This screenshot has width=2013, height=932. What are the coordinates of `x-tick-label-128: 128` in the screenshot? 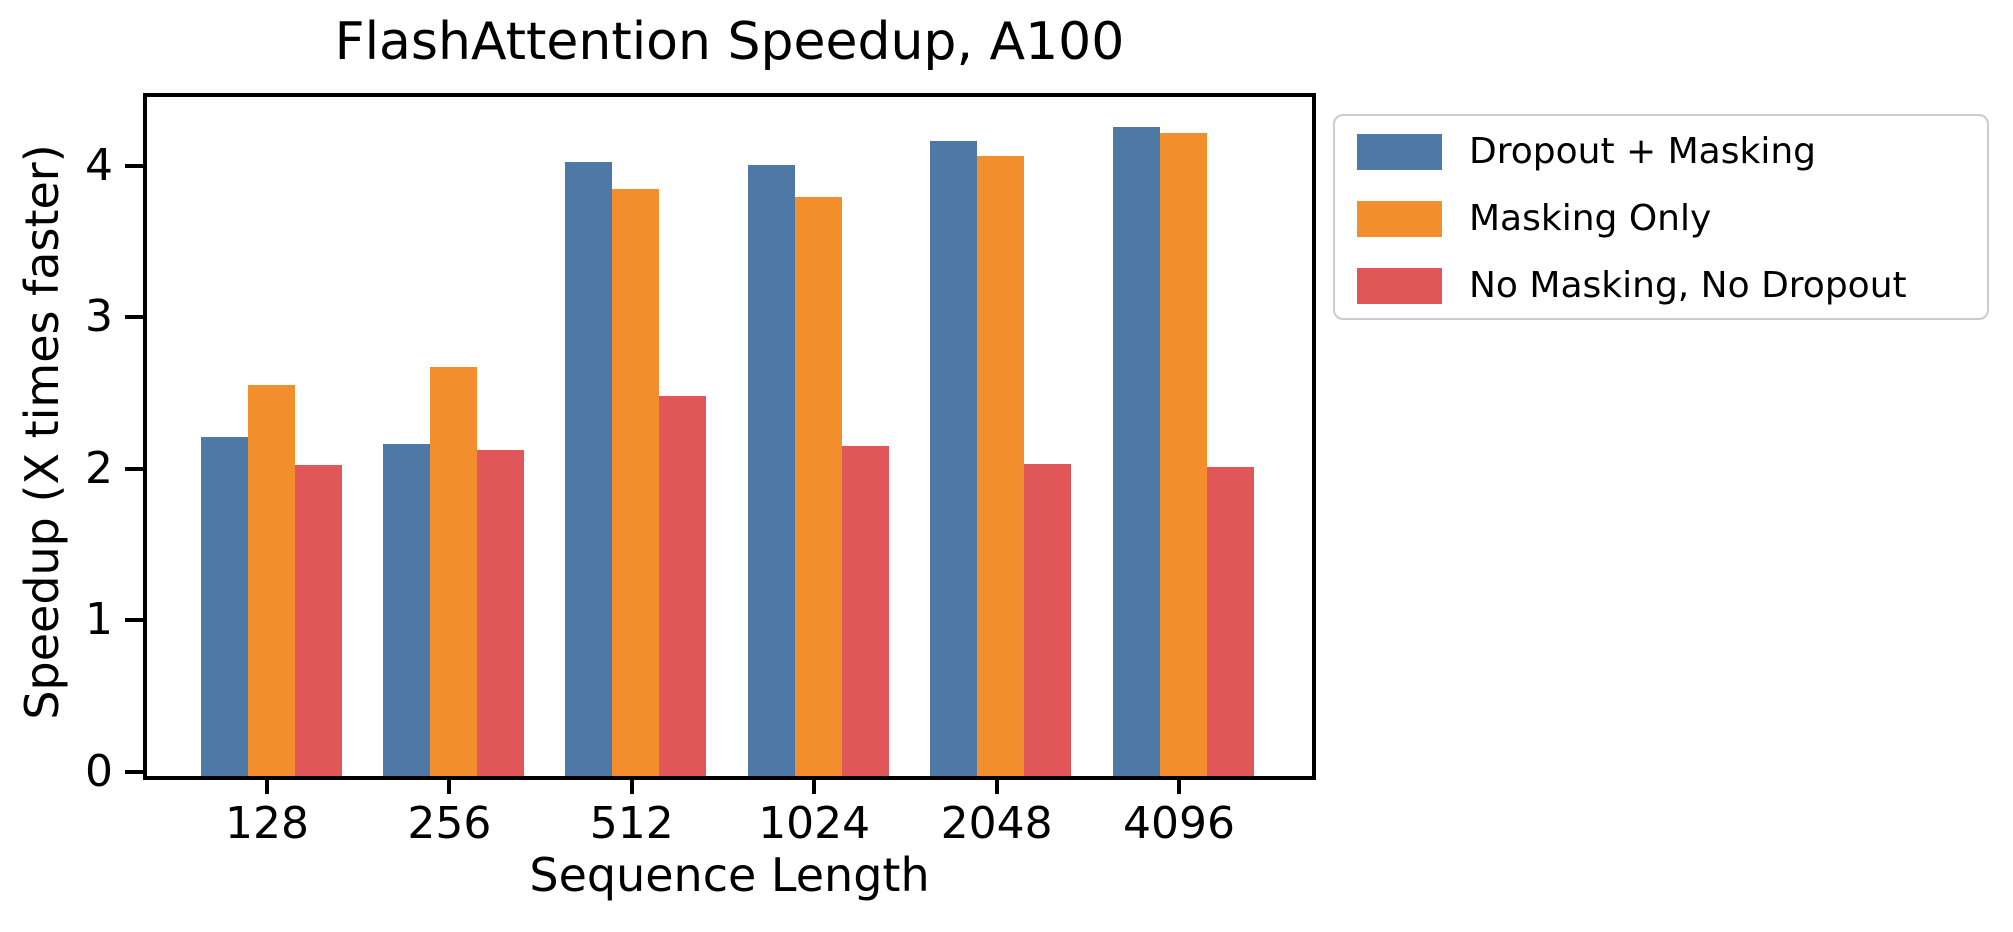 It's located at (267, 823).